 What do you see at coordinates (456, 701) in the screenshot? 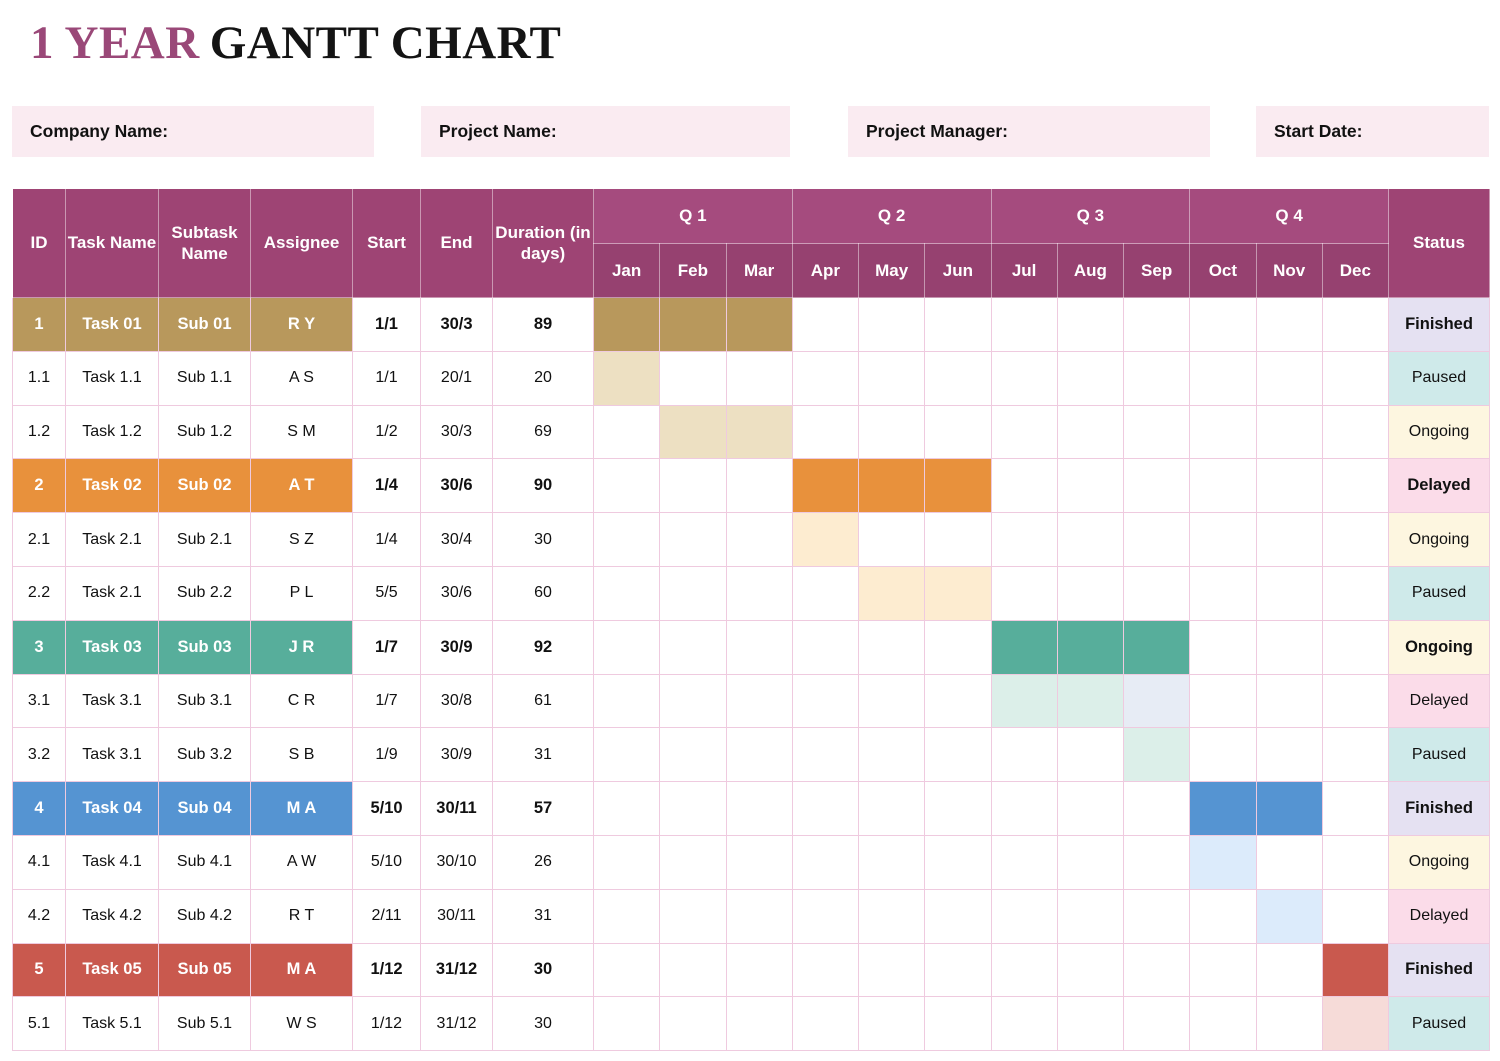
I see `cell-end: 30/8` at bounding box center [456, 701].